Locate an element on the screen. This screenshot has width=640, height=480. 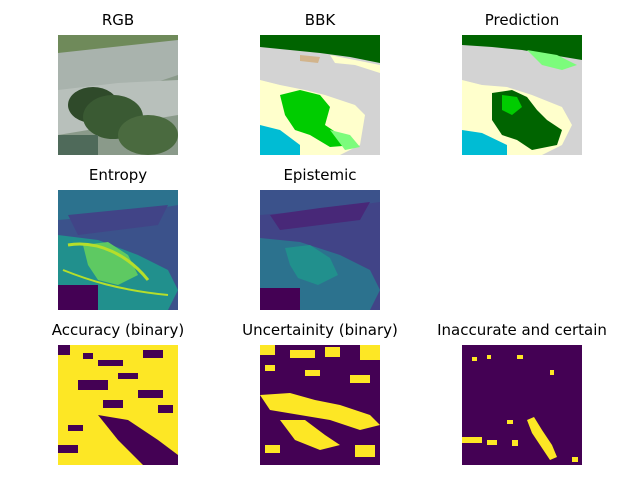
panel-title: Epistemic is located at coordinates (320, 175).